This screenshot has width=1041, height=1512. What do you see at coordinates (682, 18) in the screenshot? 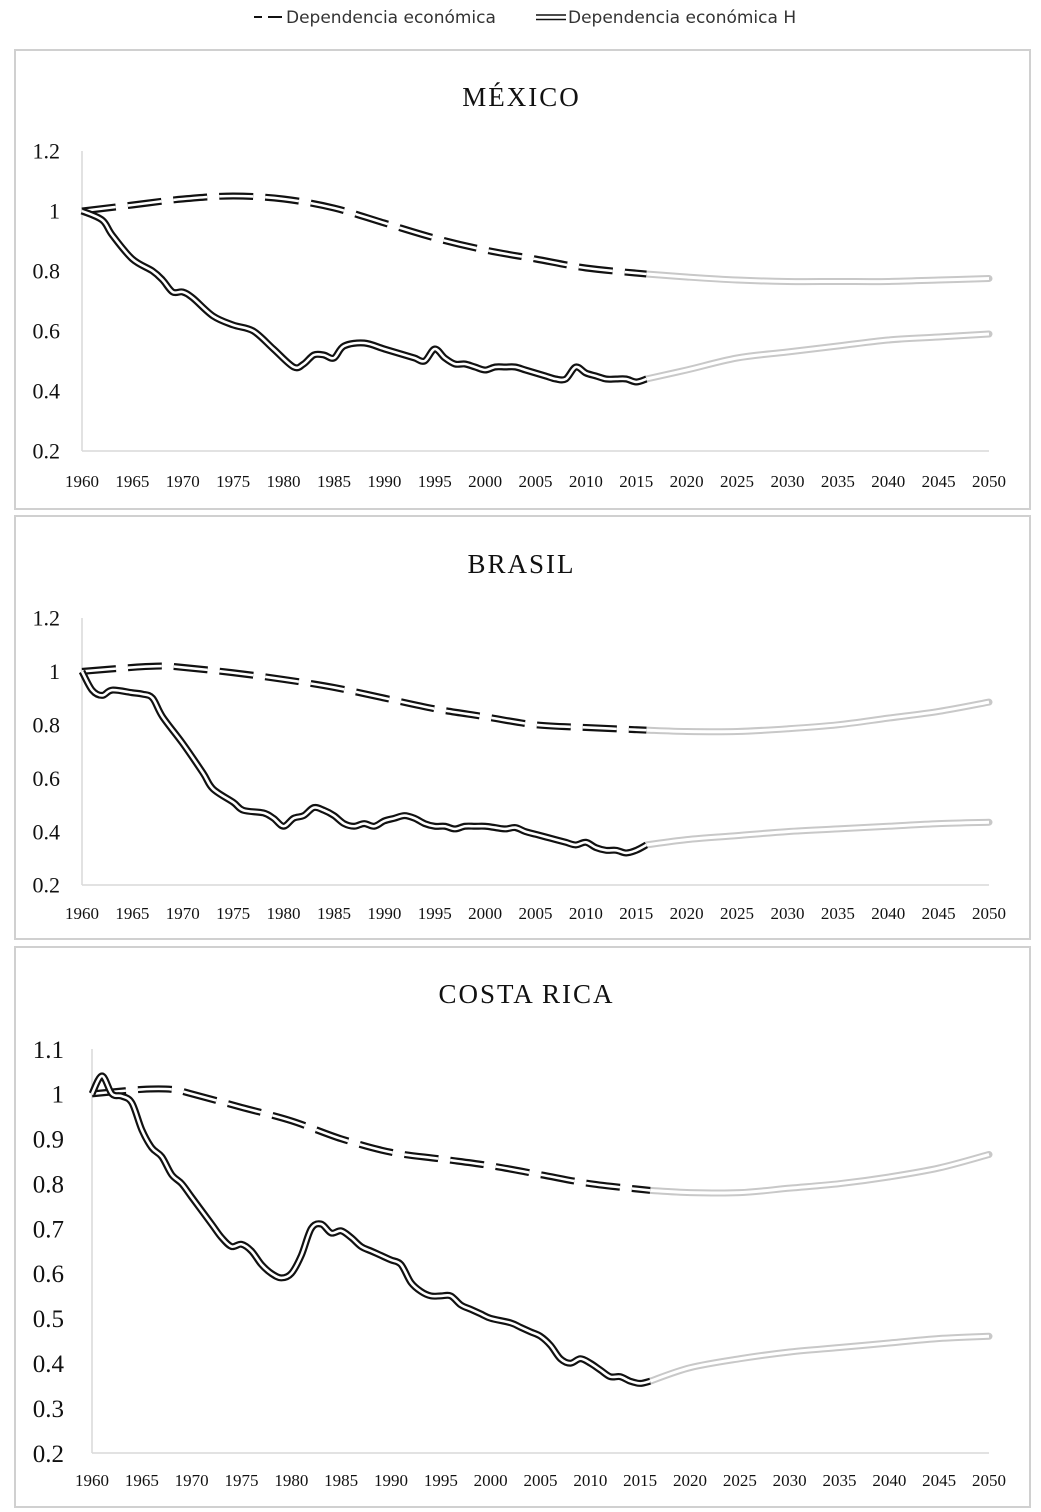
I see `legend-series2-label: Dependencia económica H` at bounding box center [682, 18].